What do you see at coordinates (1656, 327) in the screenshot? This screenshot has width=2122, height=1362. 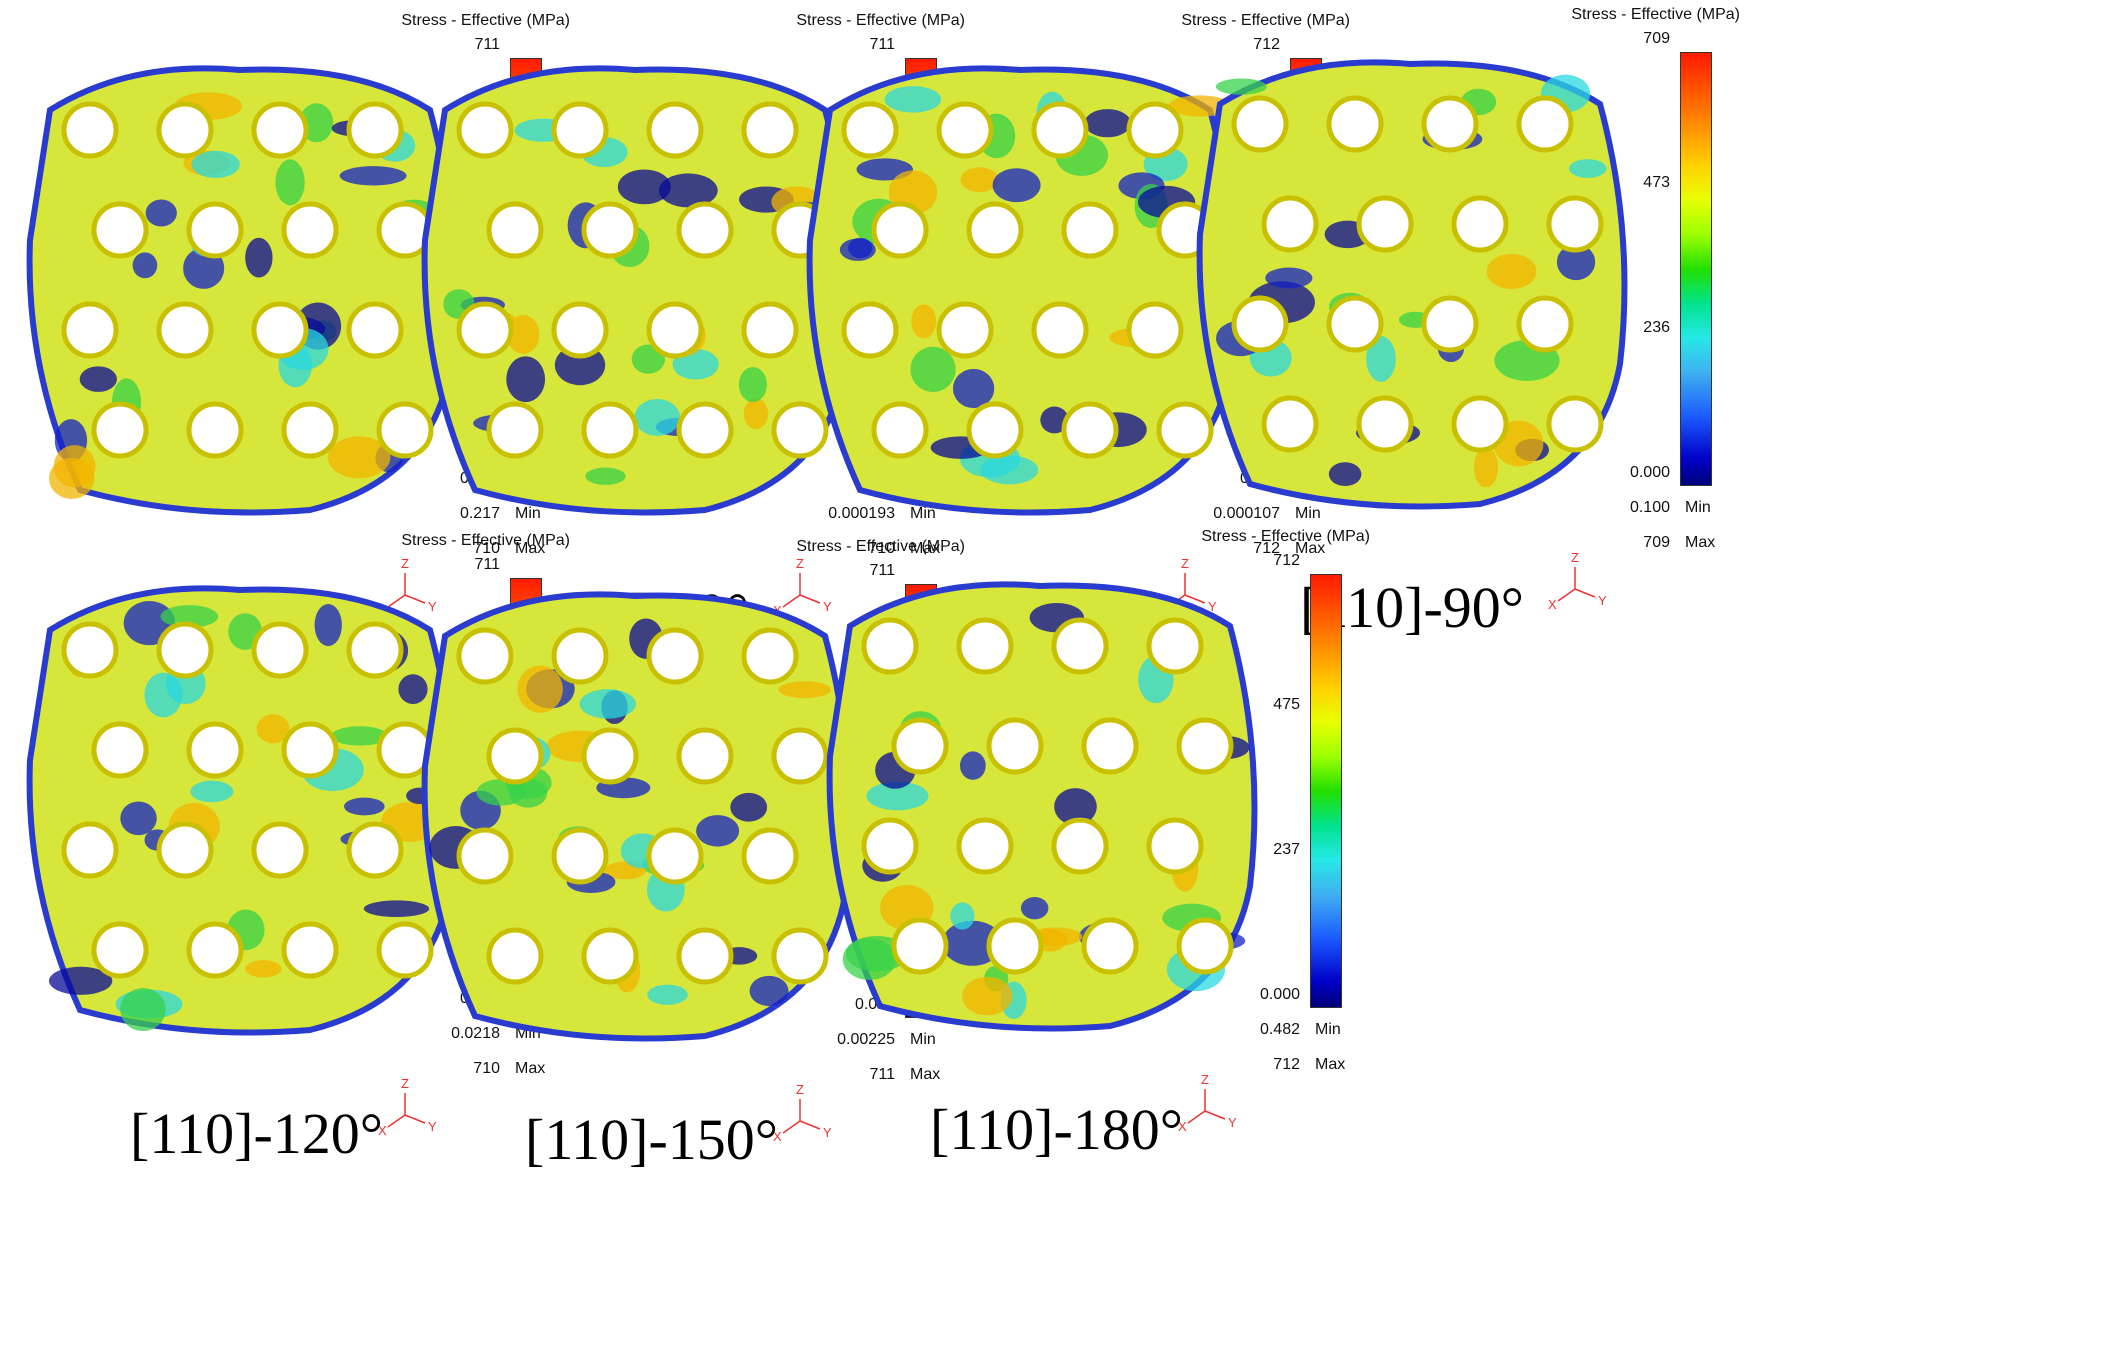 I see `colorbar-tick-label: 236` at bounding box center [1656, 327].